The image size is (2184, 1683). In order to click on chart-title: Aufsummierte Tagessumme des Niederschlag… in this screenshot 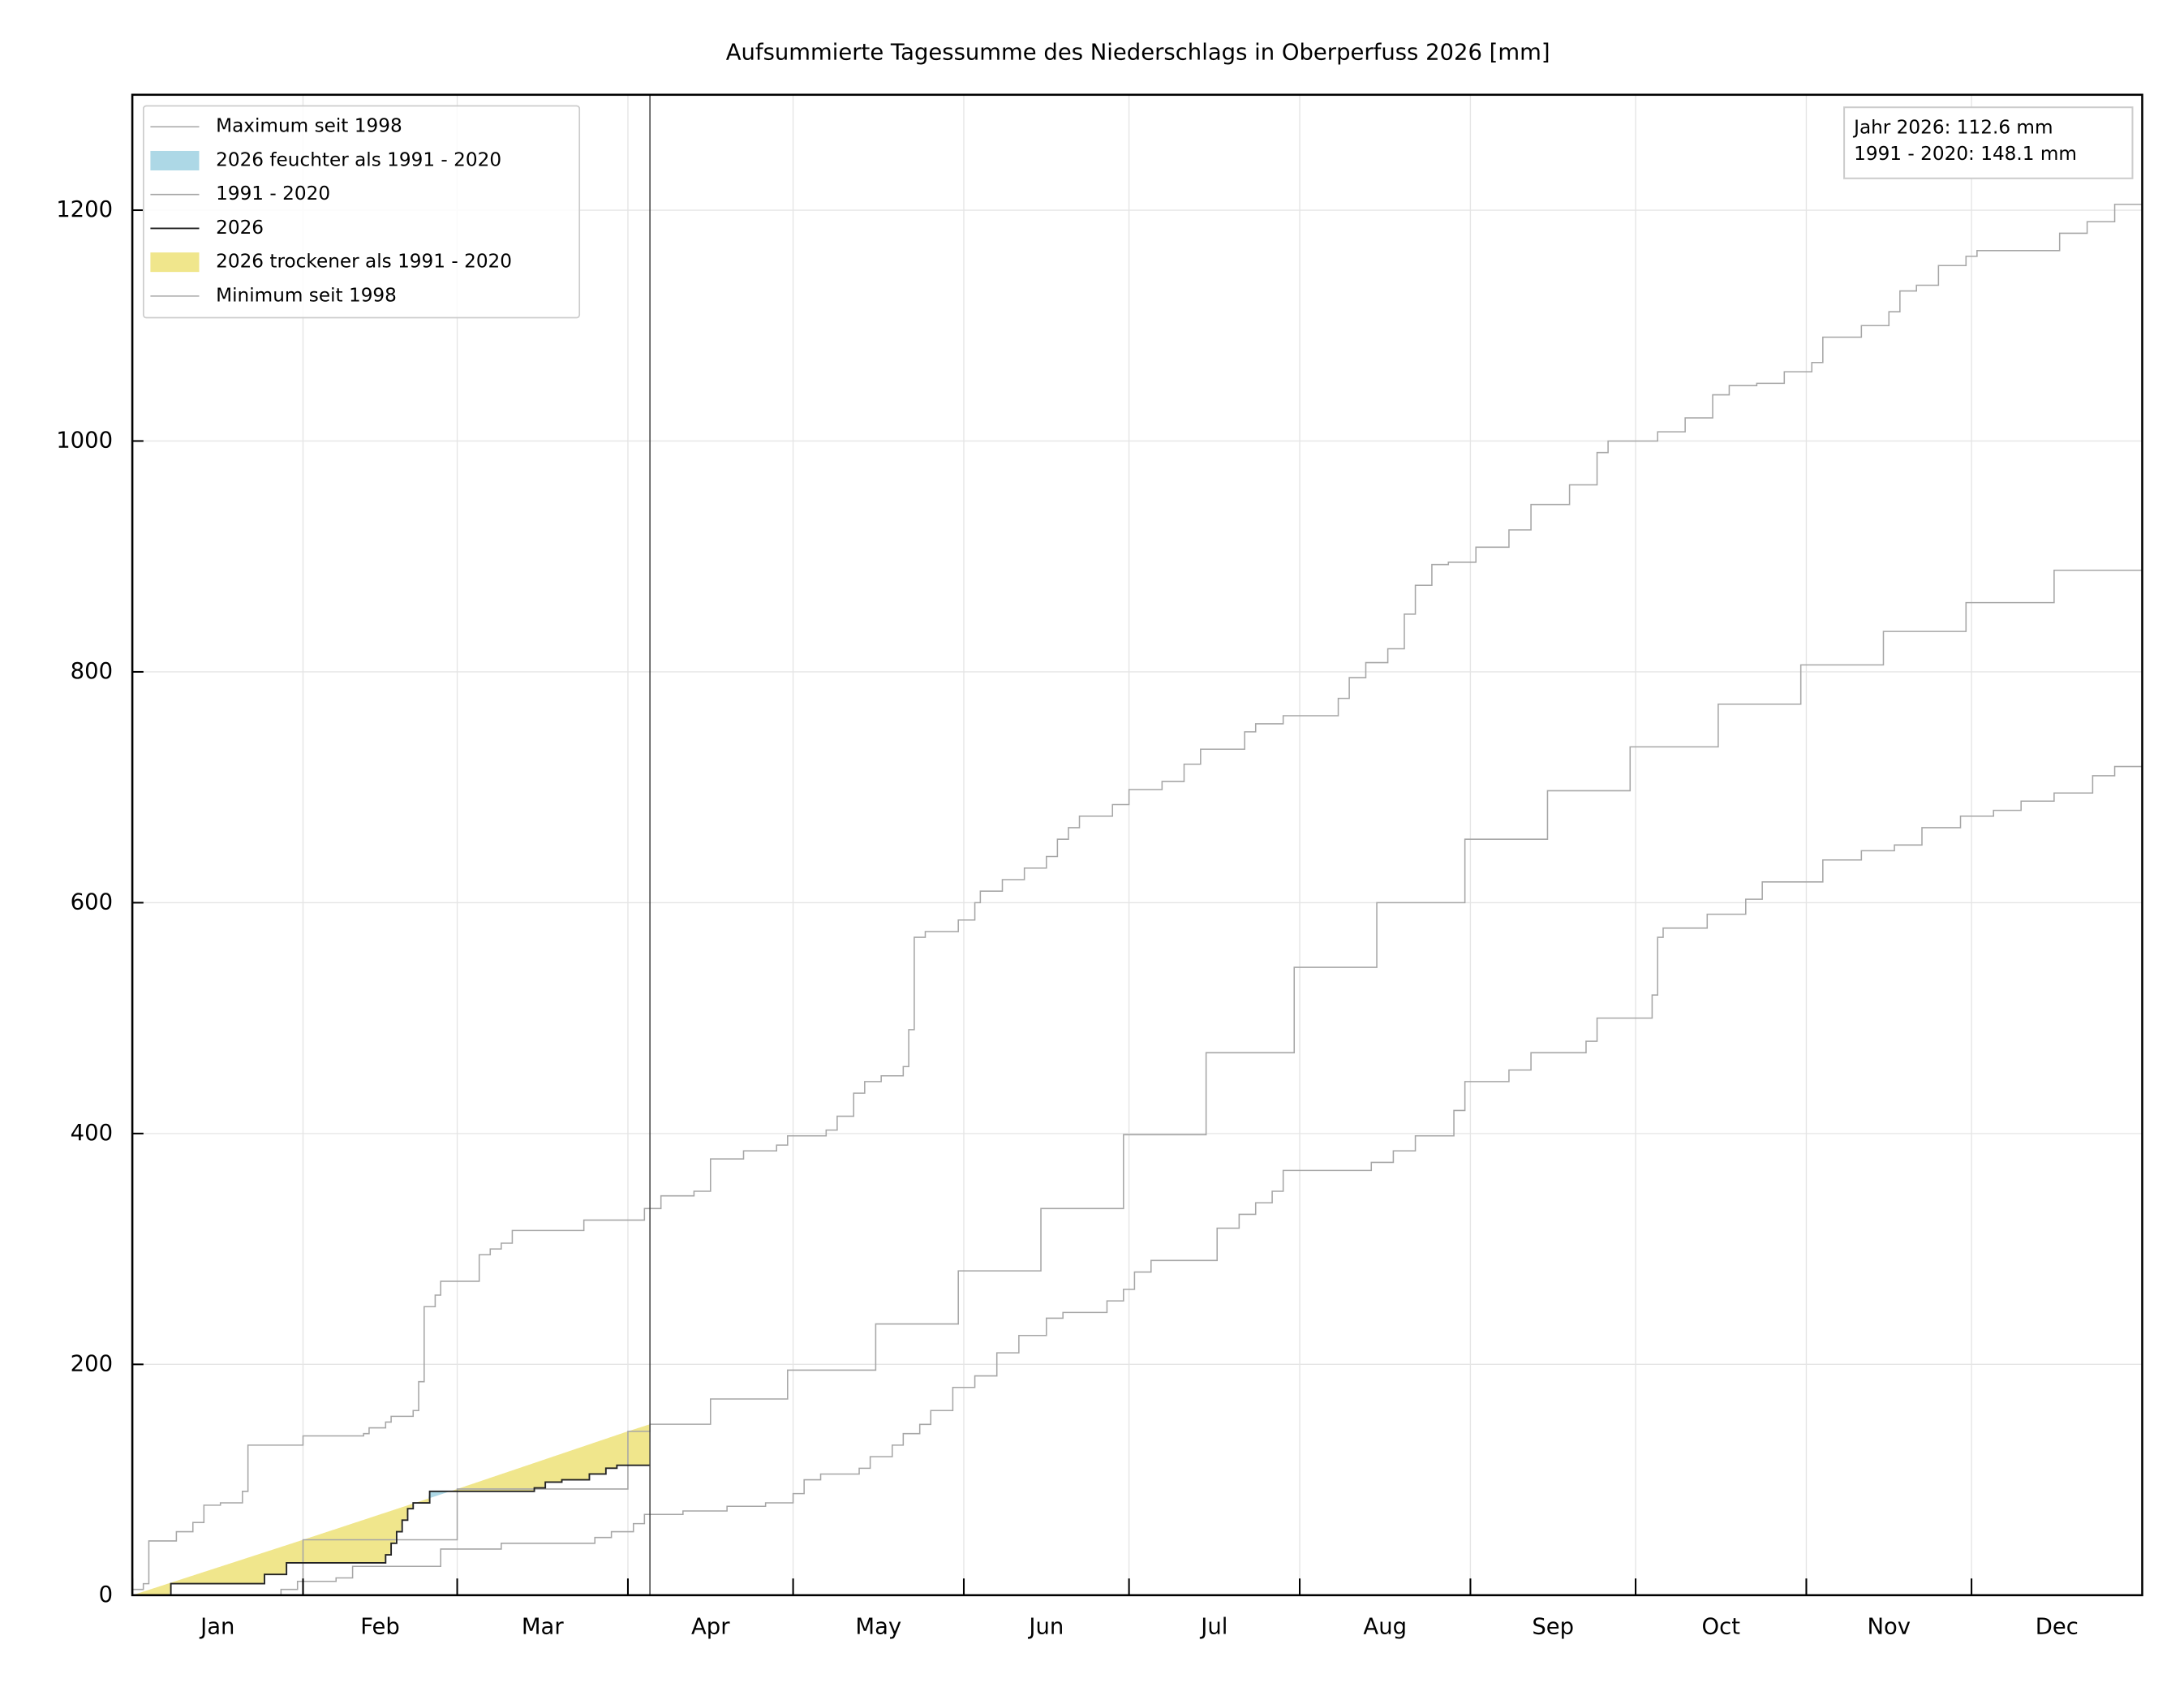, I will do `click(1138, 52)`.